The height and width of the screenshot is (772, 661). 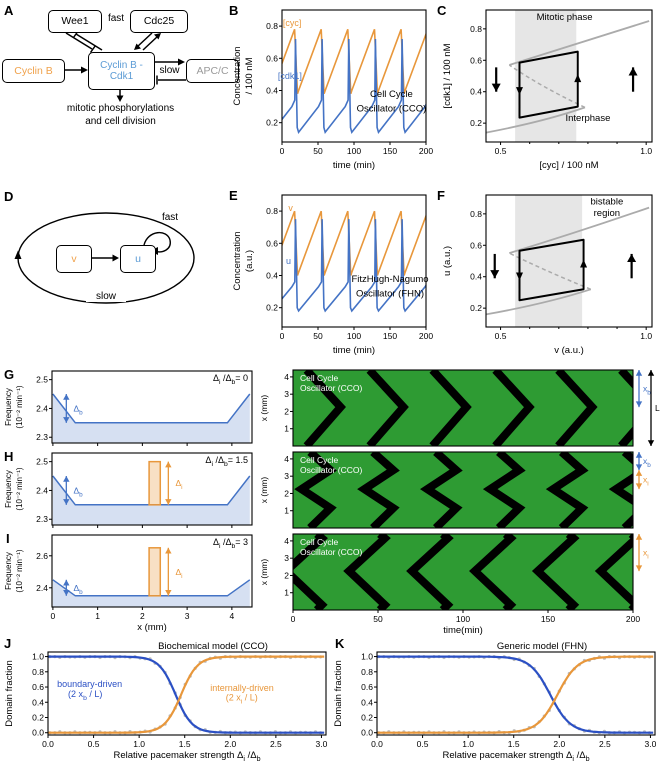 I want to click on mitotic-wave-bands, so click(x=463, y=572).